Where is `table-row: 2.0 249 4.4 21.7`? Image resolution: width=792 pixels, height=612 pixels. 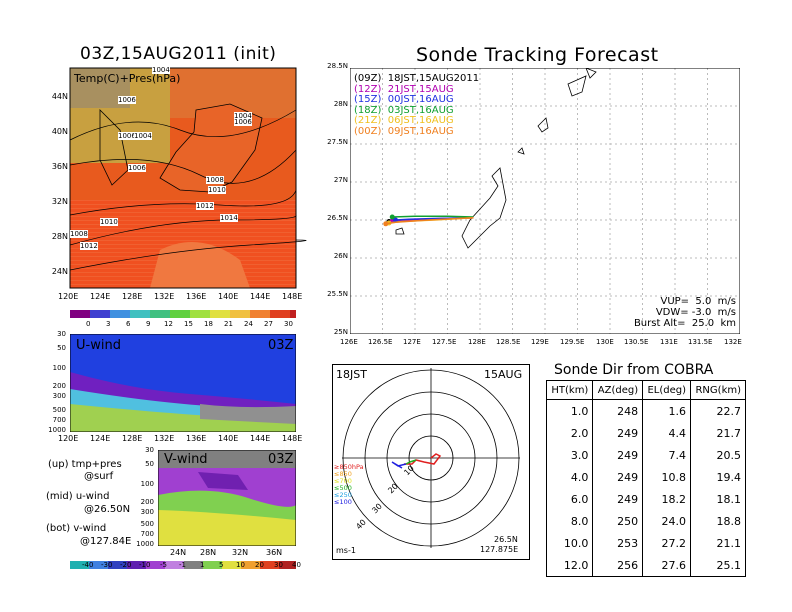 table-row: 2.0 249 4.4 21.7 is located at coordinates (646, 433).